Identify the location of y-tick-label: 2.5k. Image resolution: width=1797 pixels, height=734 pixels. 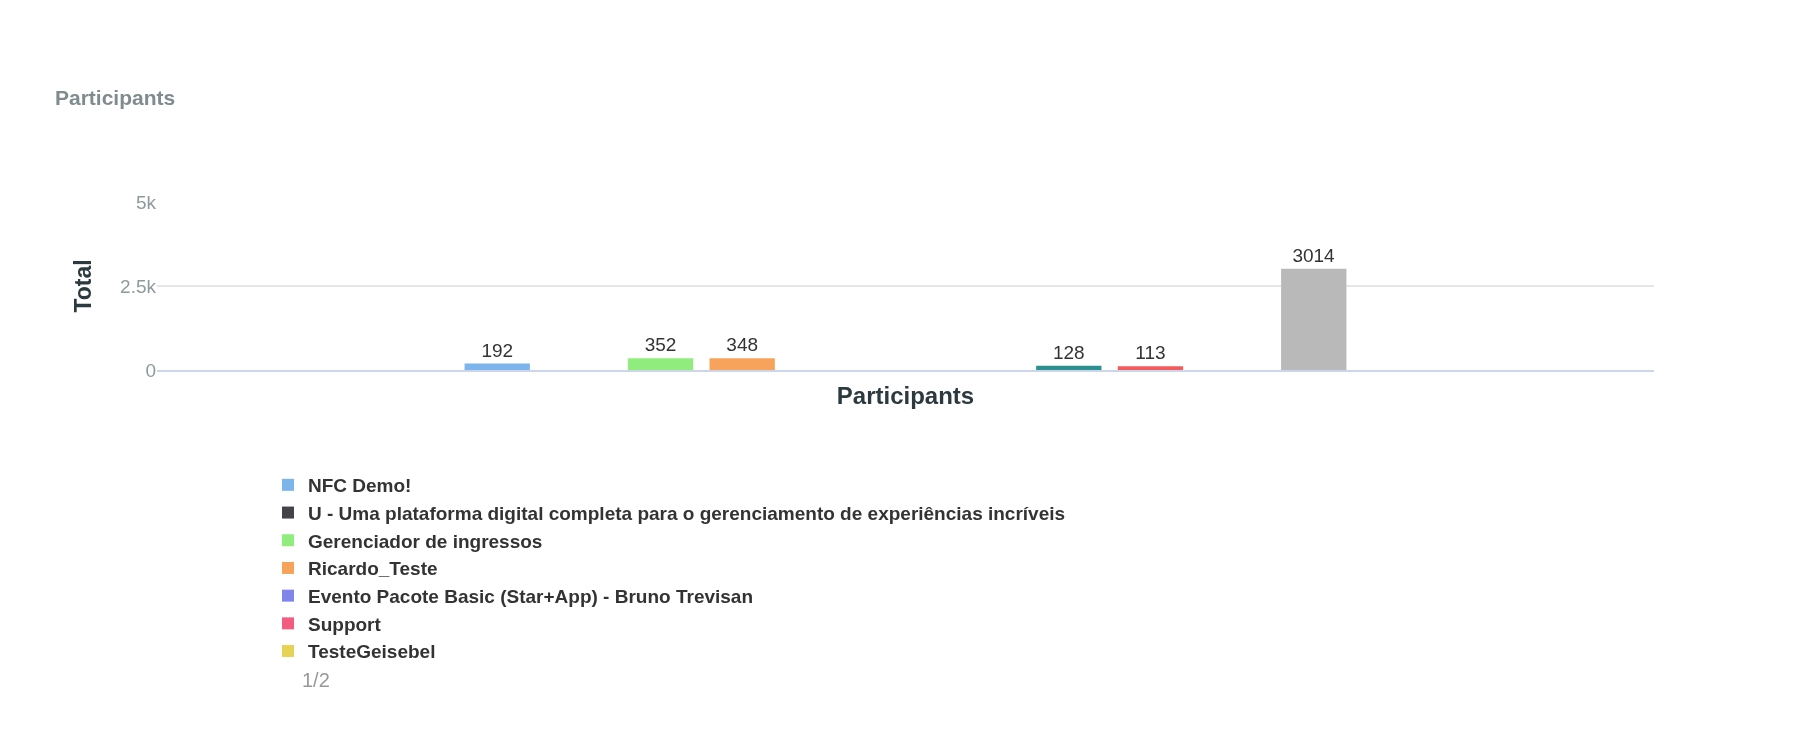
(138, 286).